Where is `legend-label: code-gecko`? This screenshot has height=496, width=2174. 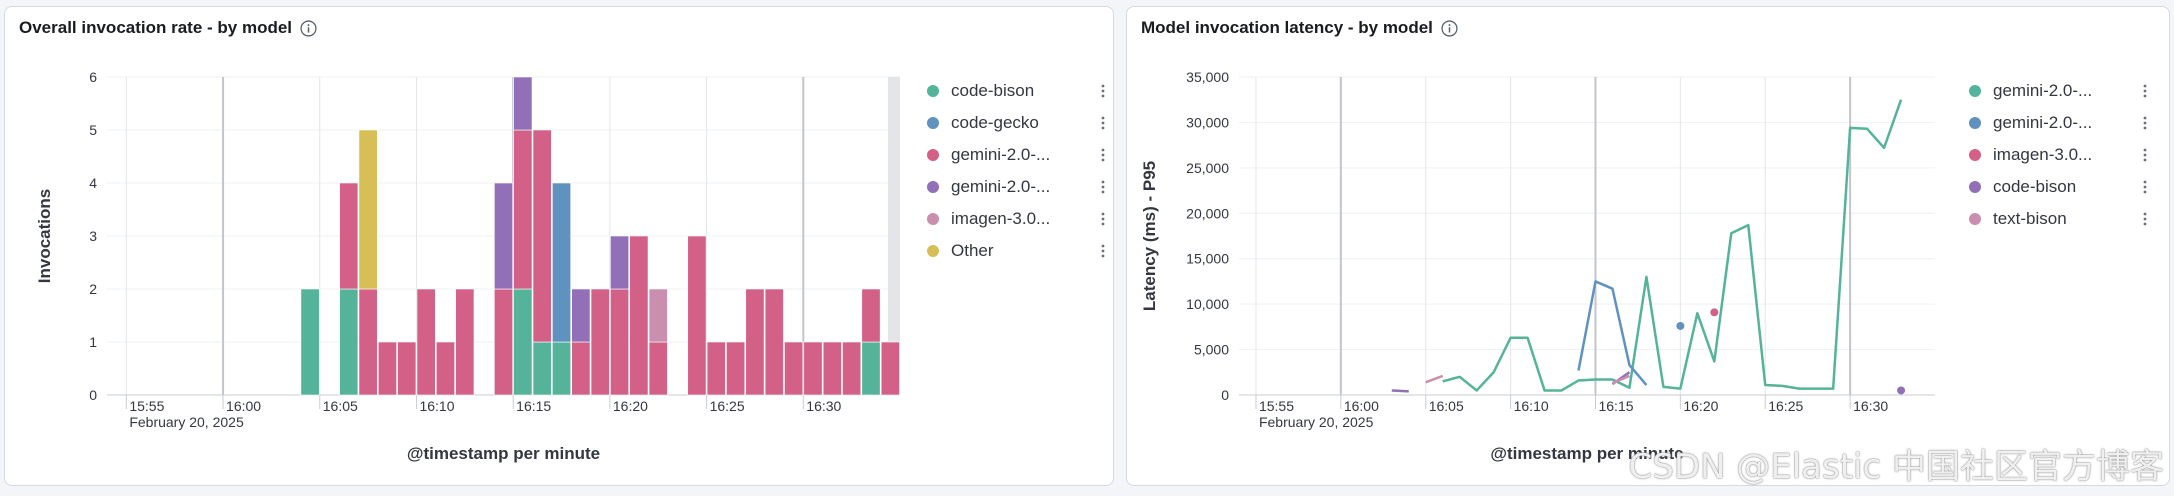
legend-label: code-gecko is located at coordinates (995, 122).